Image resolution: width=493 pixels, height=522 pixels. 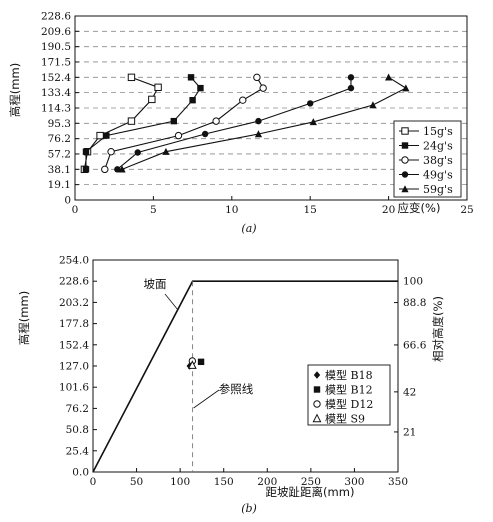 What do you see at coordinates (419, 208) in the screenshot?
I see `chart-a-xlabel: 应变(%)` at bounding box center [419, 208].